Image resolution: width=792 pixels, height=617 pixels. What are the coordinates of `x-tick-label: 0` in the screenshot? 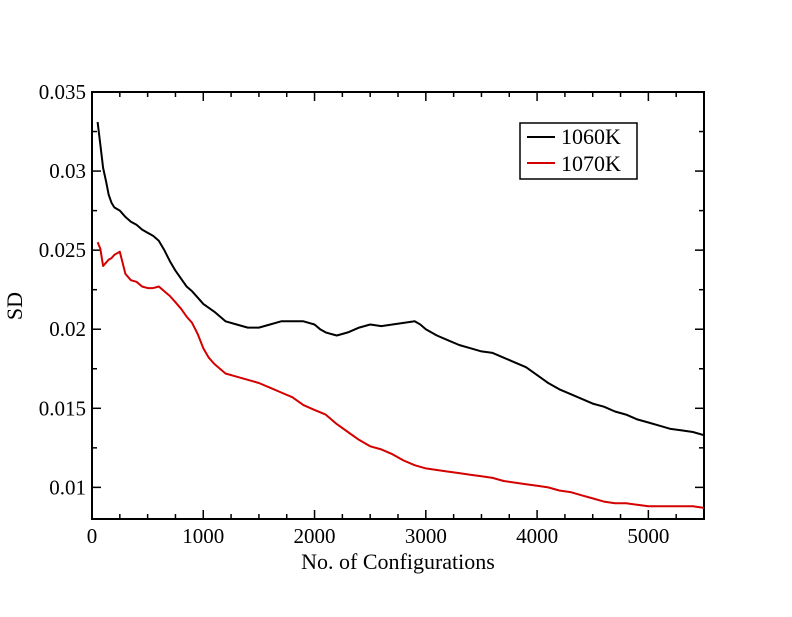 It's located at (92, 536).